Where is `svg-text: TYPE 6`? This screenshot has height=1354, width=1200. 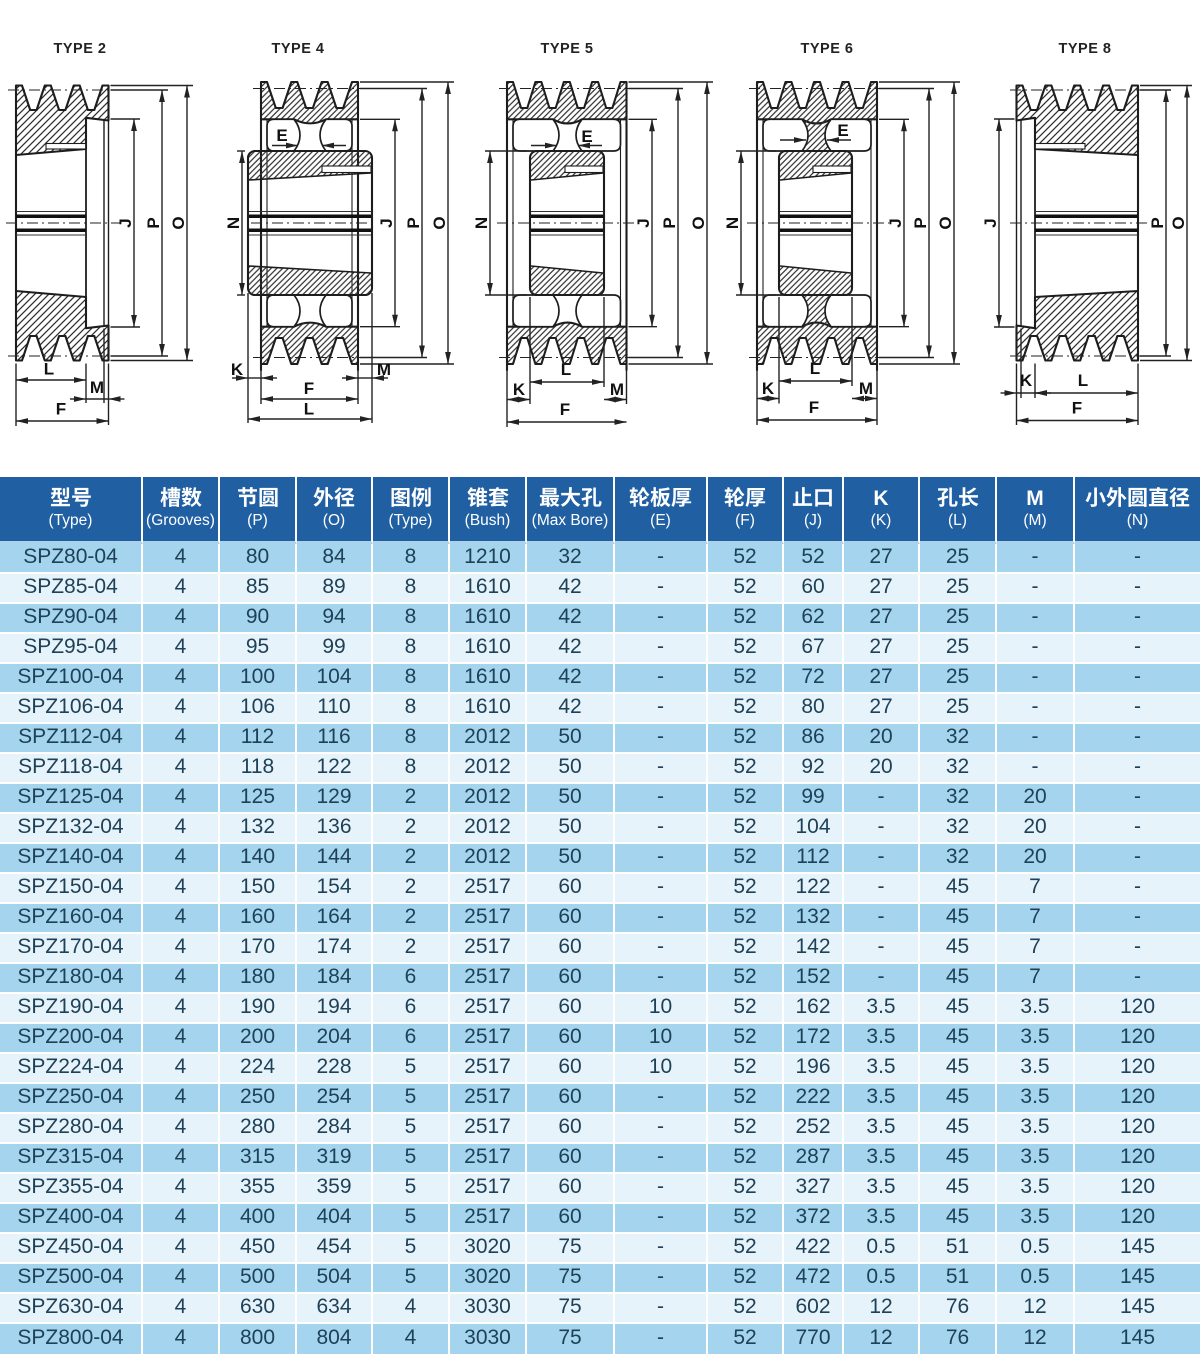
svg-text: TYPE 6 is located at coordinates (827, 49).